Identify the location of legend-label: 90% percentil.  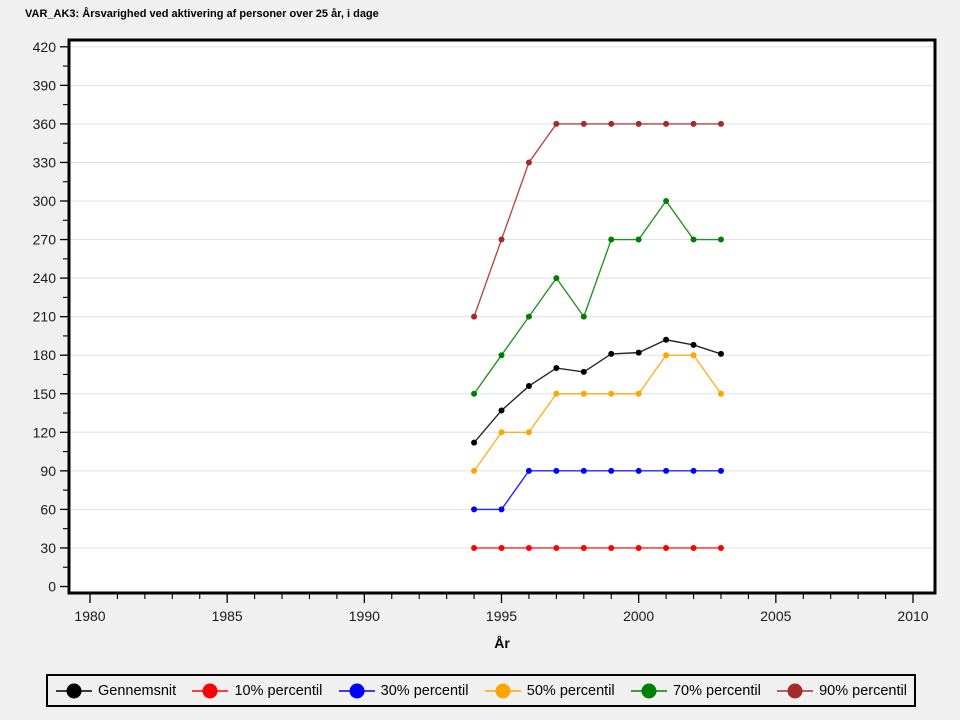
(863, 690).